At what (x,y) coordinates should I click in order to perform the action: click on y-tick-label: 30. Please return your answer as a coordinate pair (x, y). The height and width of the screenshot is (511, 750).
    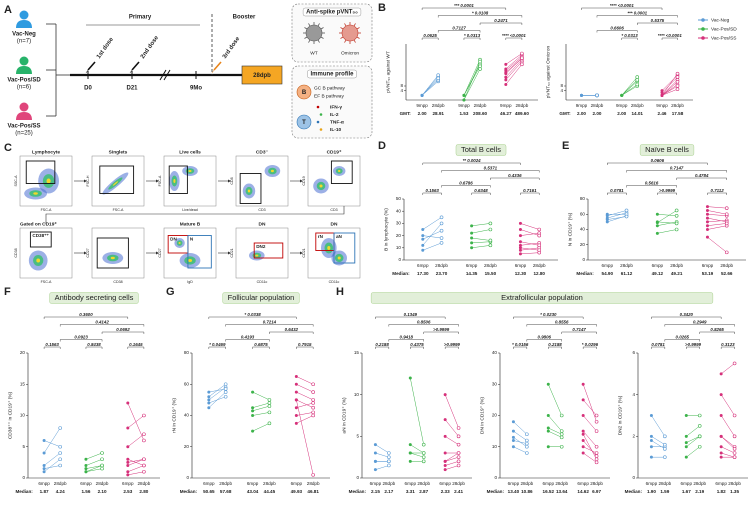
    Looking at the image, I should click on (399, 223).